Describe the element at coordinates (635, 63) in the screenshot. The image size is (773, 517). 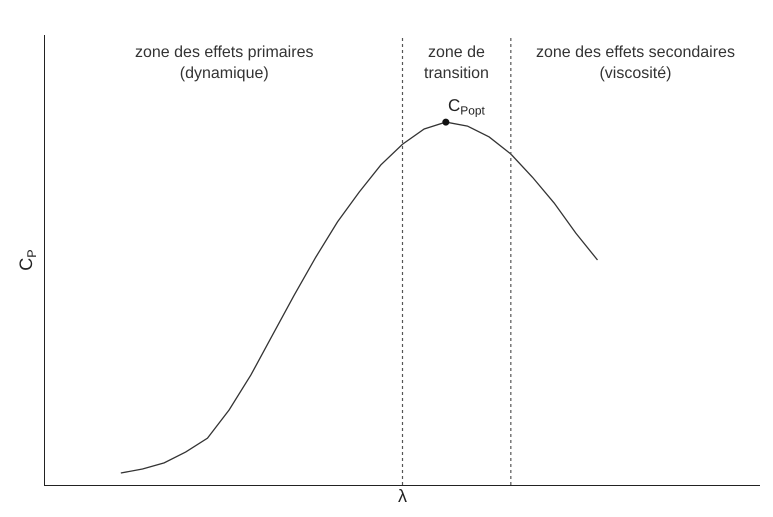
I see `text: zone des effets secondaires (viscosité)` at that location.